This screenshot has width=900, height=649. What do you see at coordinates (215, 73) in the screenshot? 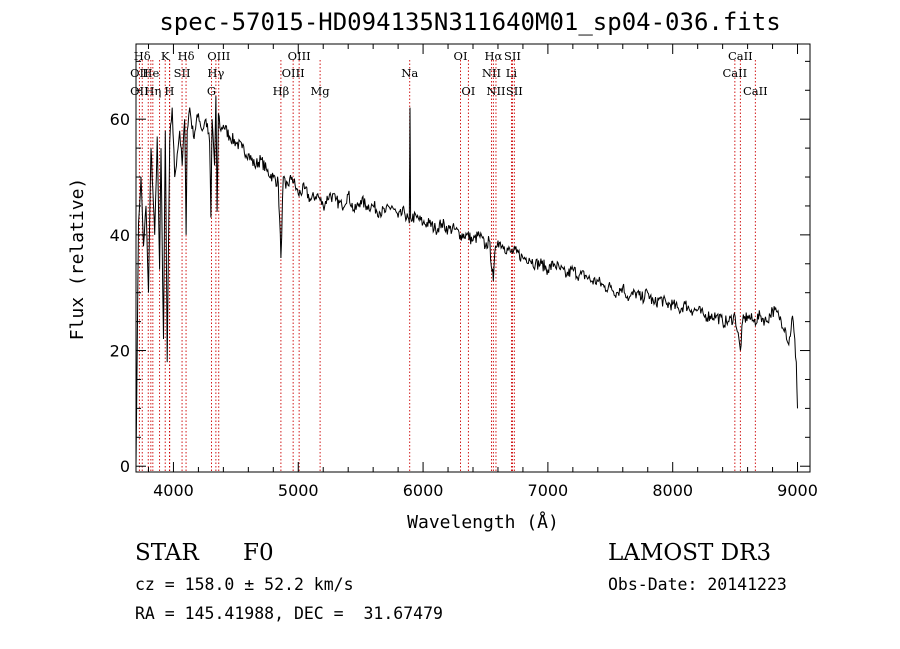
I see `line-label: Hγ` at bounding box center [215, 73].